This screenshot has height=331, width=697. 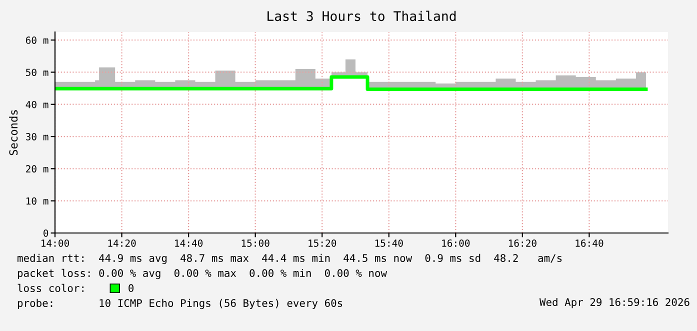 I want to click on chart-title: Last 3 Hours to Thailand, so click(x=362, y=16).